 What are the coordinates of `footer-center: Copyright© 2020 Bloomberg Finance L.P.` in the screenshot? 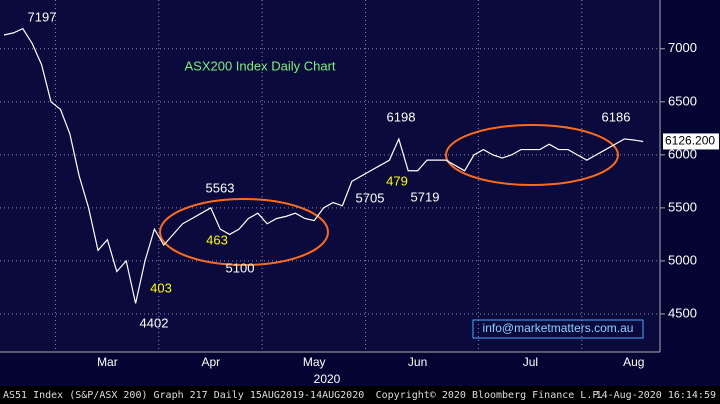 It's located at (490, 395).